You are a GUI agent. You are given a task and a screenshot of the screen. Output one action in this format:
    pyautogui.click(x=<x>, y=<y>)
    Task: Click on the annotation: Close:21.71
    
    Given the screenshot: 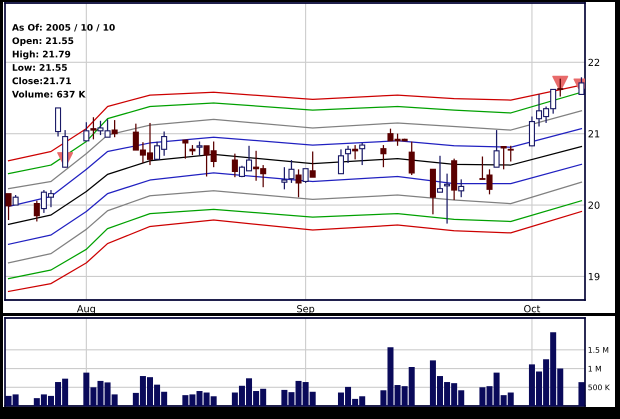 What is the action you would take?
    pyautogui.click(x=41, y=80)
    